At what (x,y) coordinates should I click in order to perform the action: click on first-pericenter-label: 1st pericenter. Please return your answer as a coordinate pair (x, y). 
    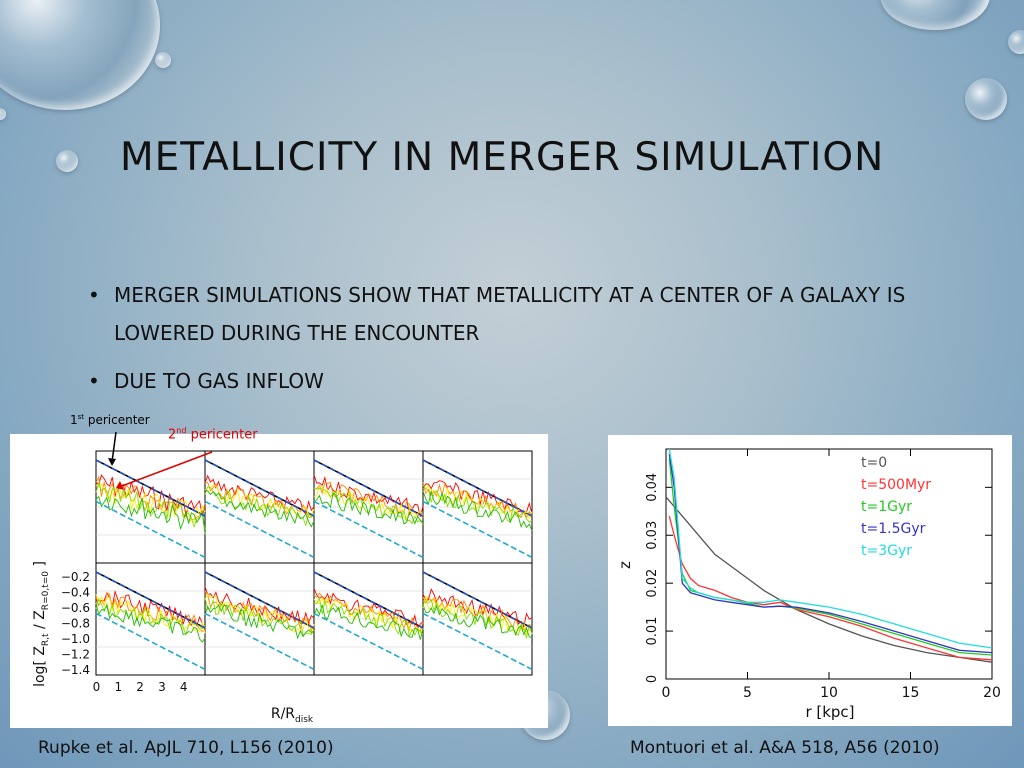
    Looking at the image, I should click on (110, 420).